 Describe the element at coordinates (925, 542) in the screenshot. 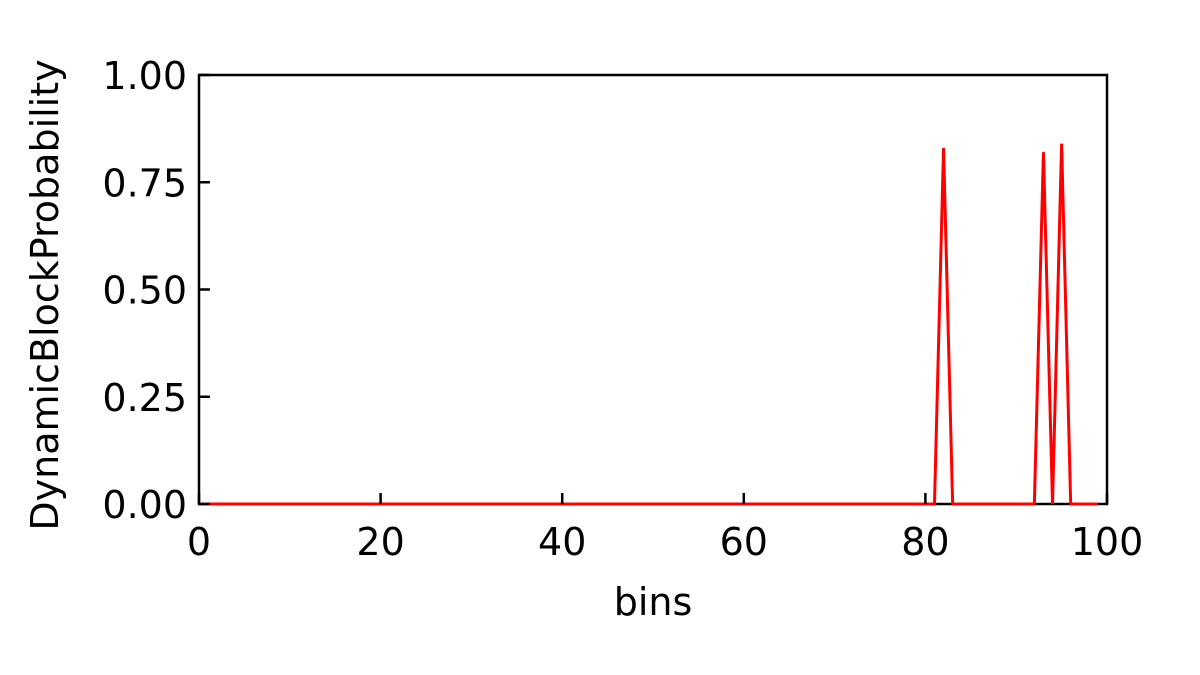

I see `x-tick-label: 80` at that location.